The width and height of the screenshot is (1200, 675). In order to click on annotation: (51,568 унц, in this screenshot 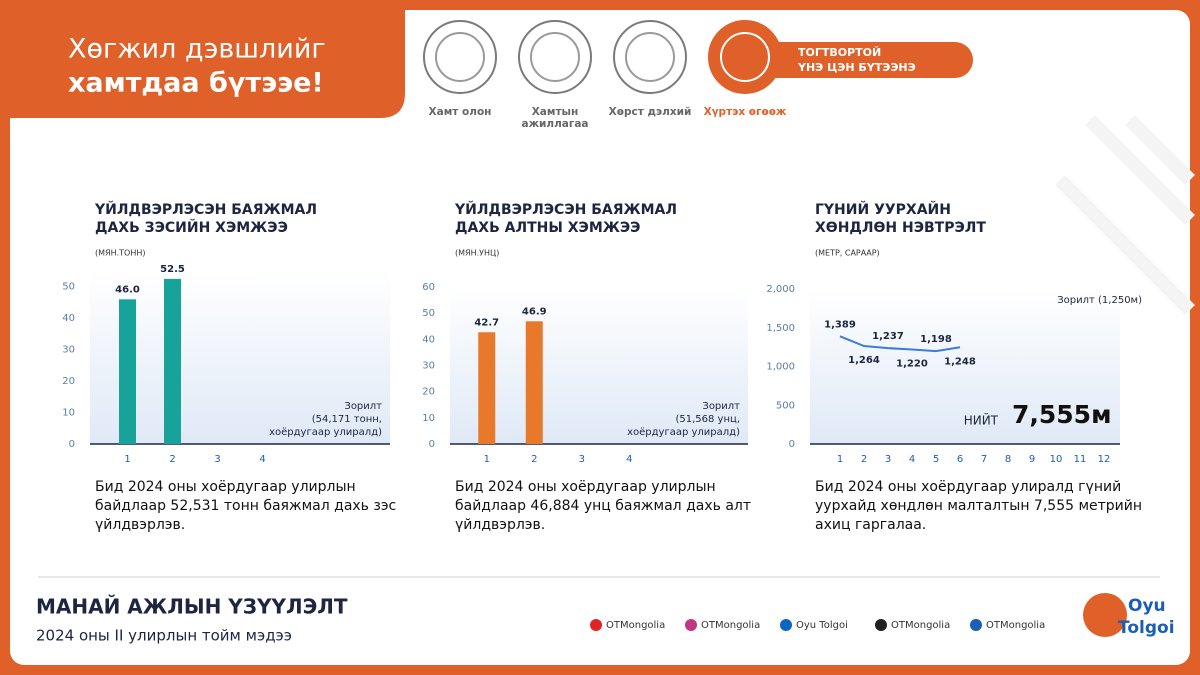, I will do `click(707, 419)`.